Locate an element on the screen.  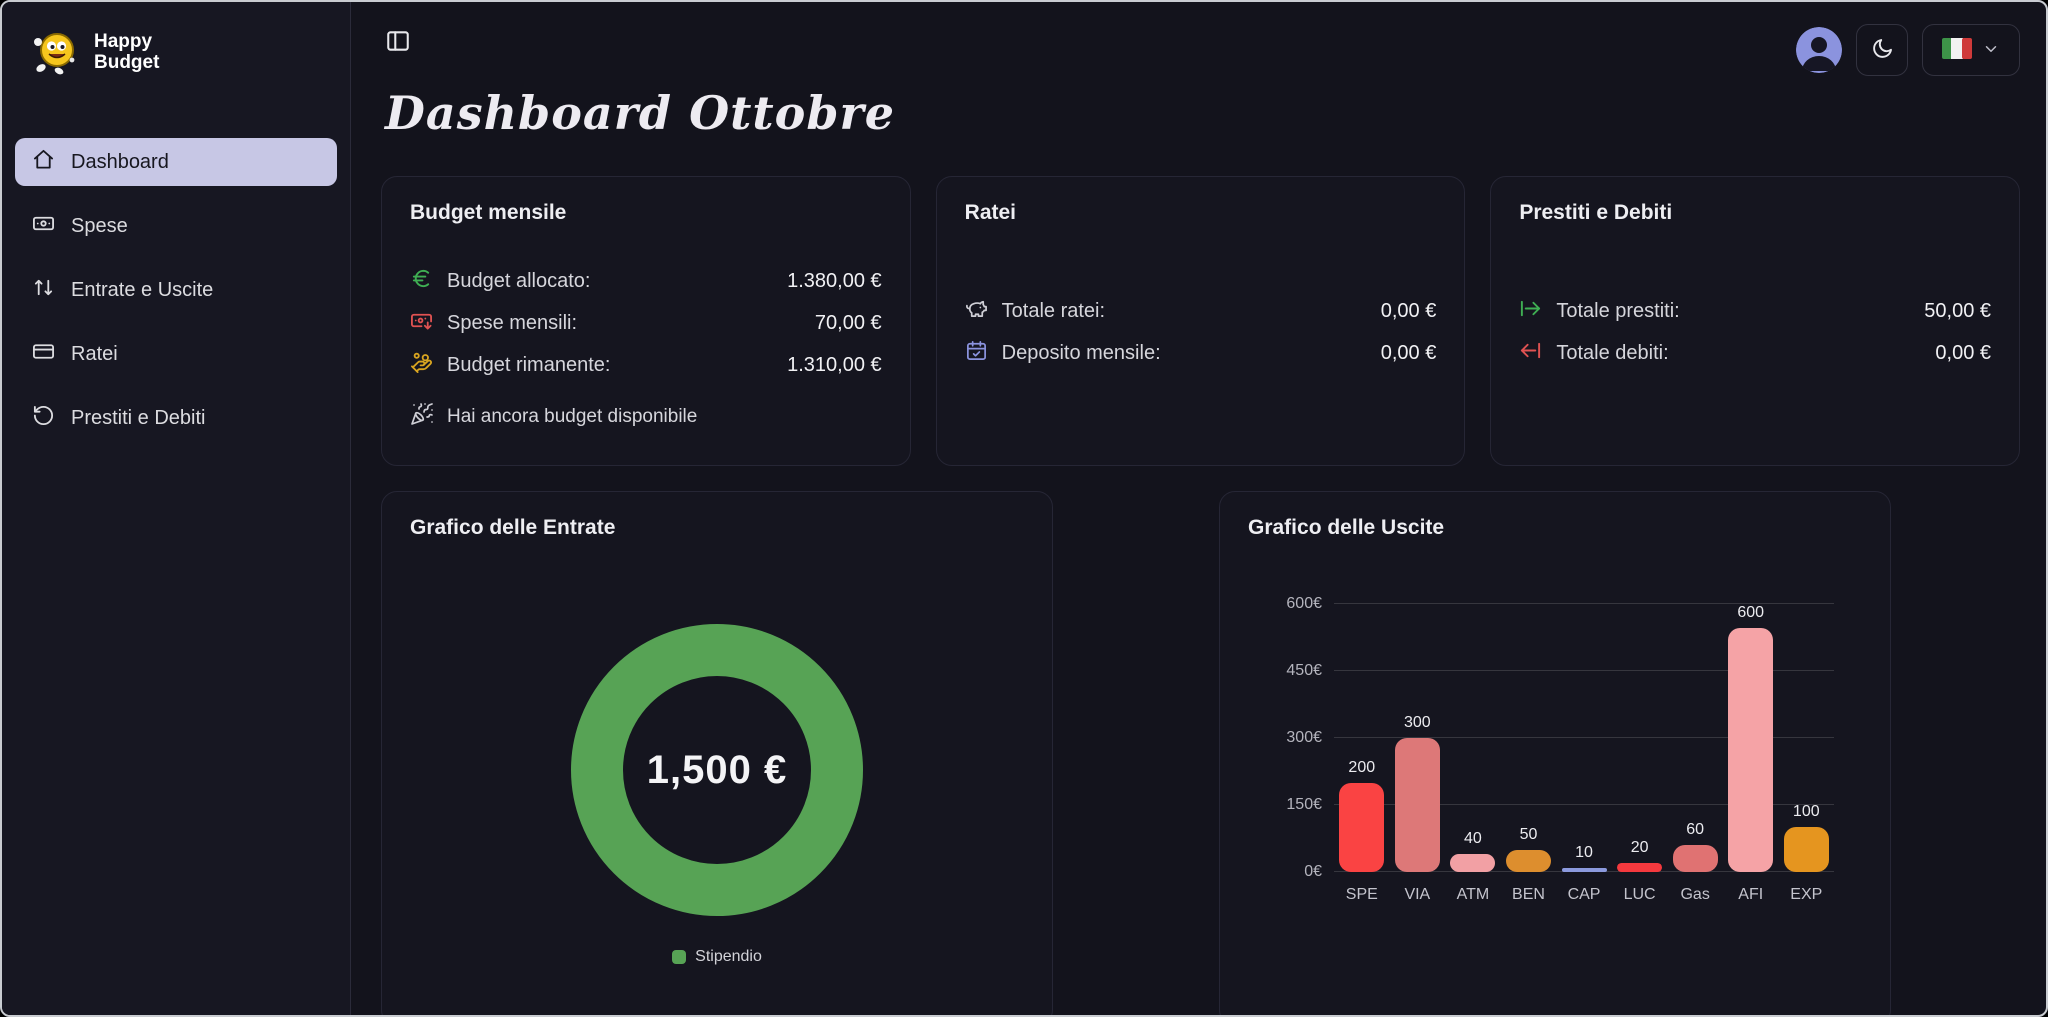
bar-column-via: 300 is located at coordinates (1418, 738).